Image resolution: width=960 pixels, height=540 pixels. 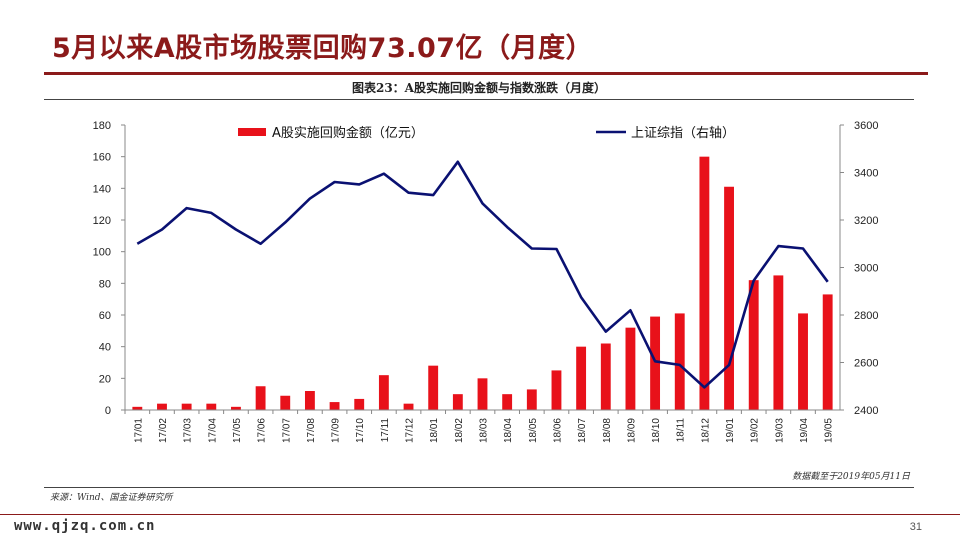 I want to click on left-tick-label: 140, so click(x=102, y=189).